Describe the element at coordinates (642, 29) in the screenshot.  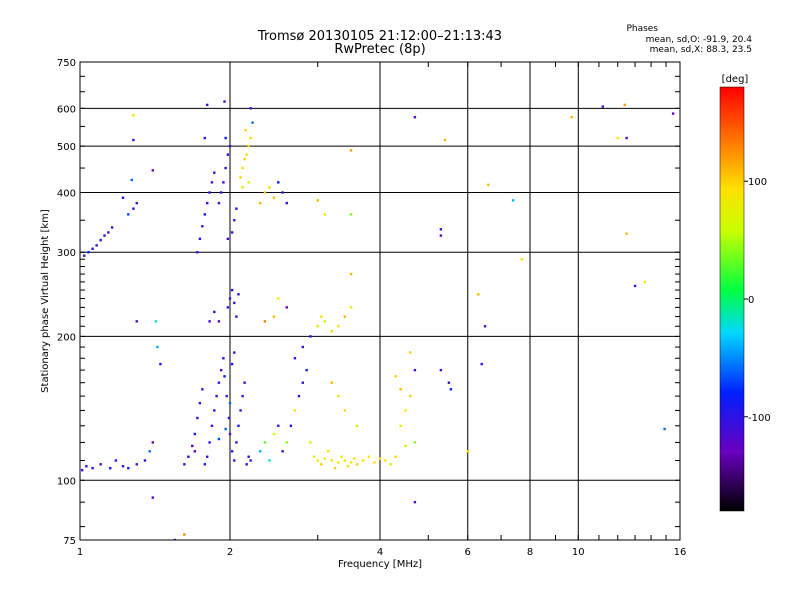
I see `stats-heading: Phases` at that location.